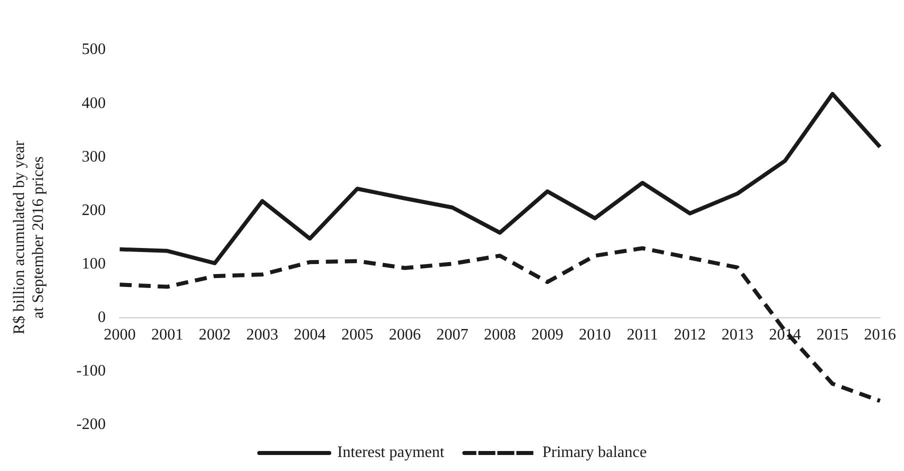 This screenshot has width=904, height=471. What do you see at coordinates (91, 425) in the screenshot?
I see `y-tick-label: -200` at bounding box center [91, 425].